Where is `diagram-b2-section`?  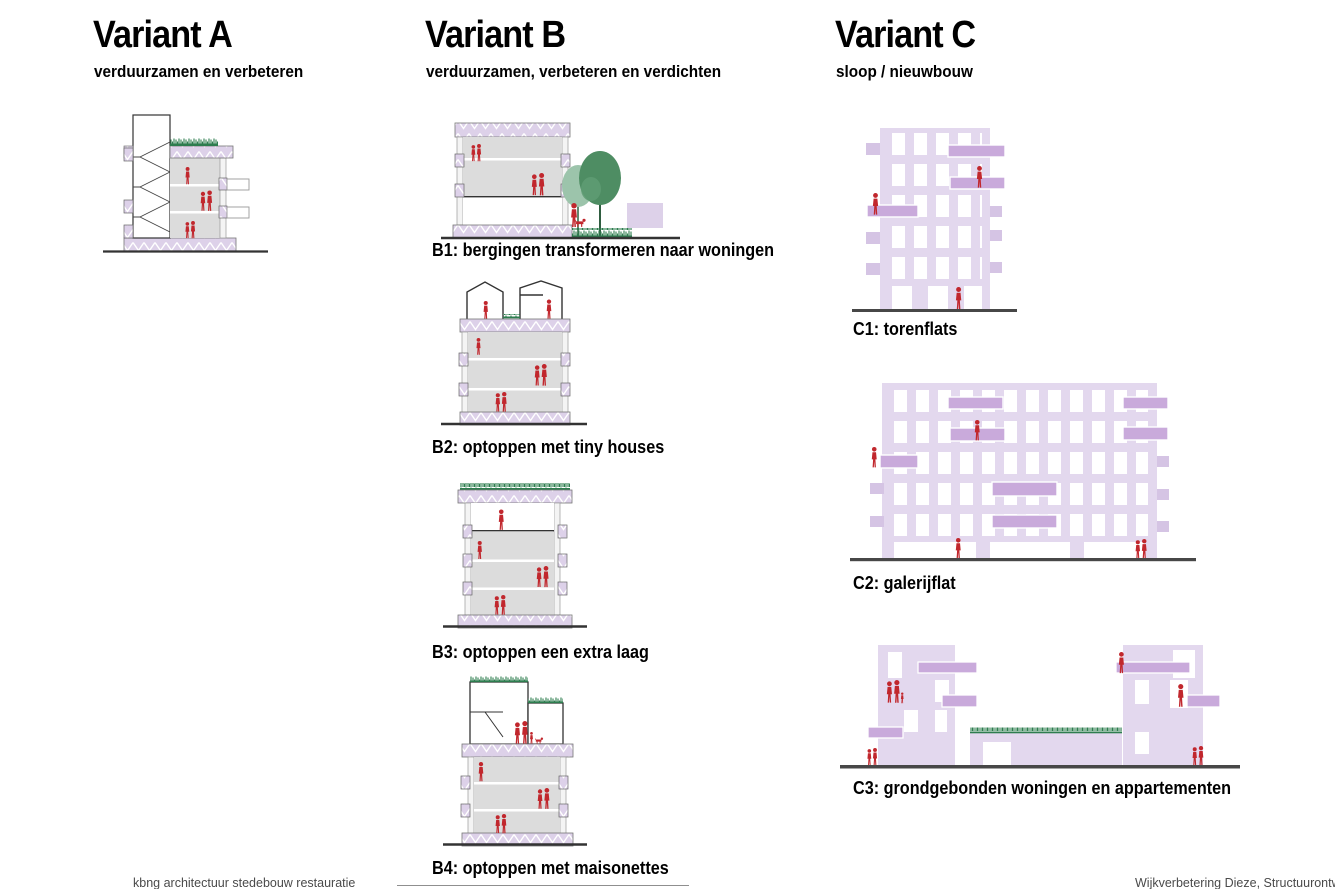
diagram-b2-section is located at coordinates (514, 353).